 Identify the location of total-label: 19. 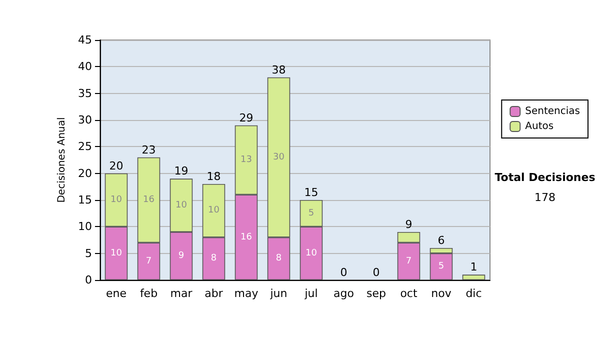
(181, 171).